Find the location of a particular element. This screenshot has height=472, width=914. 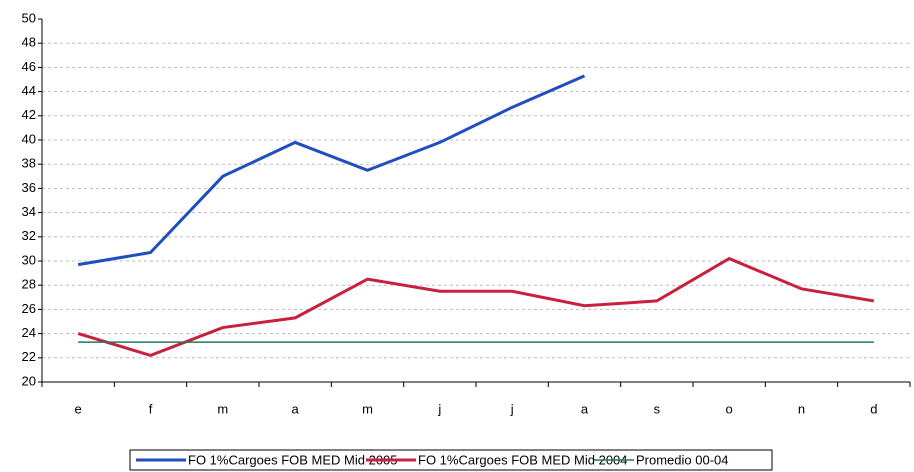

y-tick-label: 40 is located at coordinates (29, 138).